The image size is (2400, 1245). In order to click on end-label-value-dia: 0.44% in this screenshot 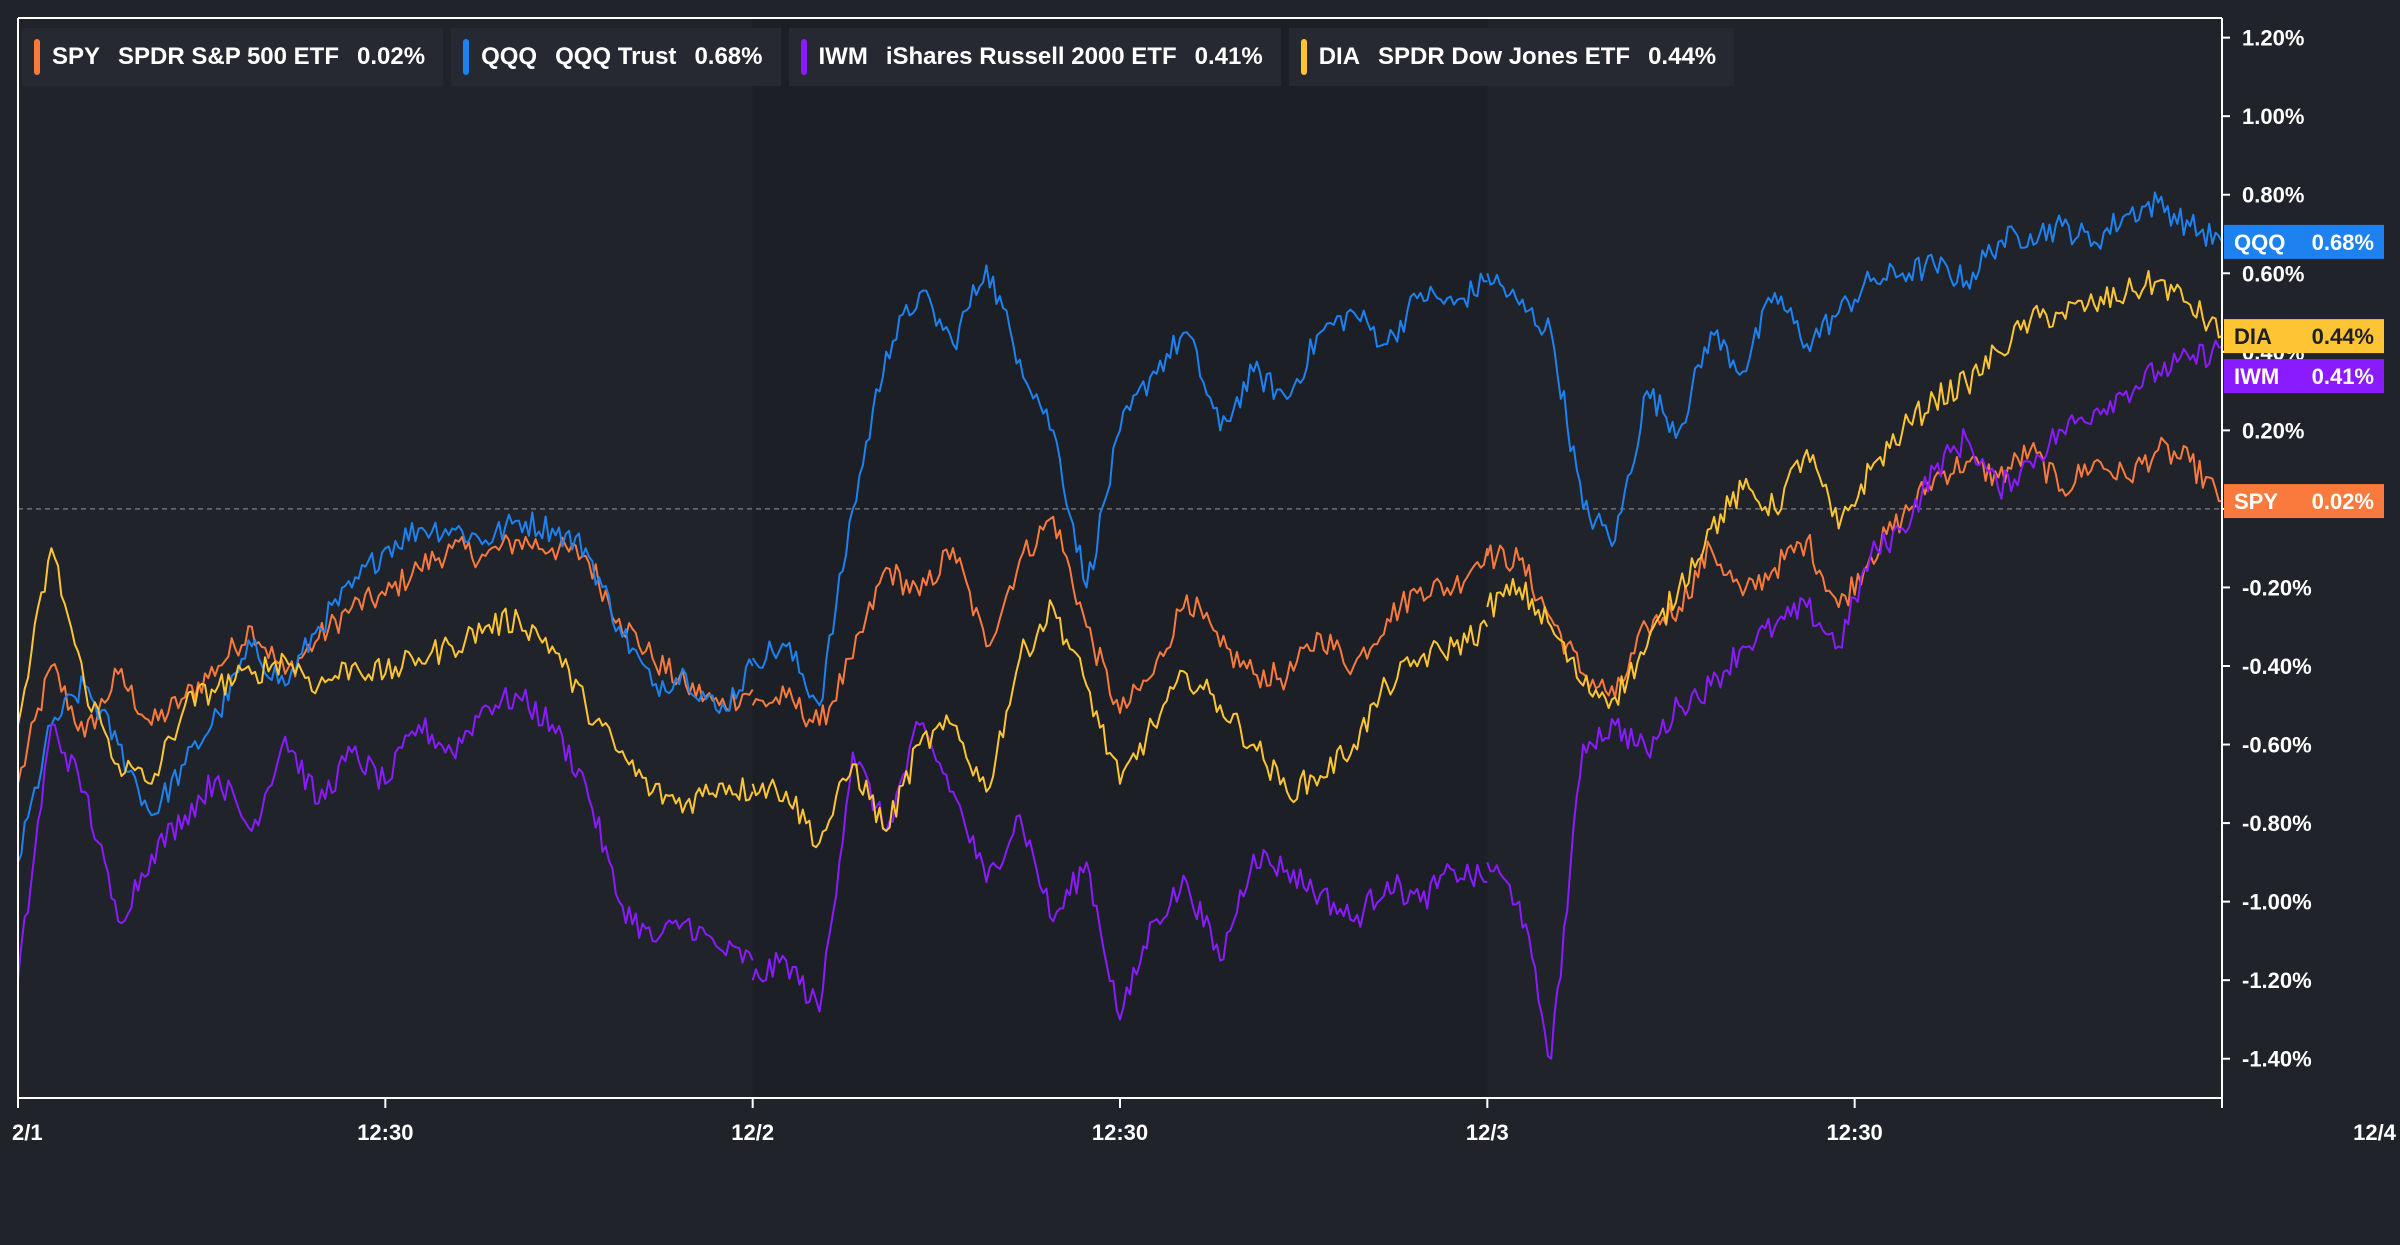, I will do `click(2343, 336)`.